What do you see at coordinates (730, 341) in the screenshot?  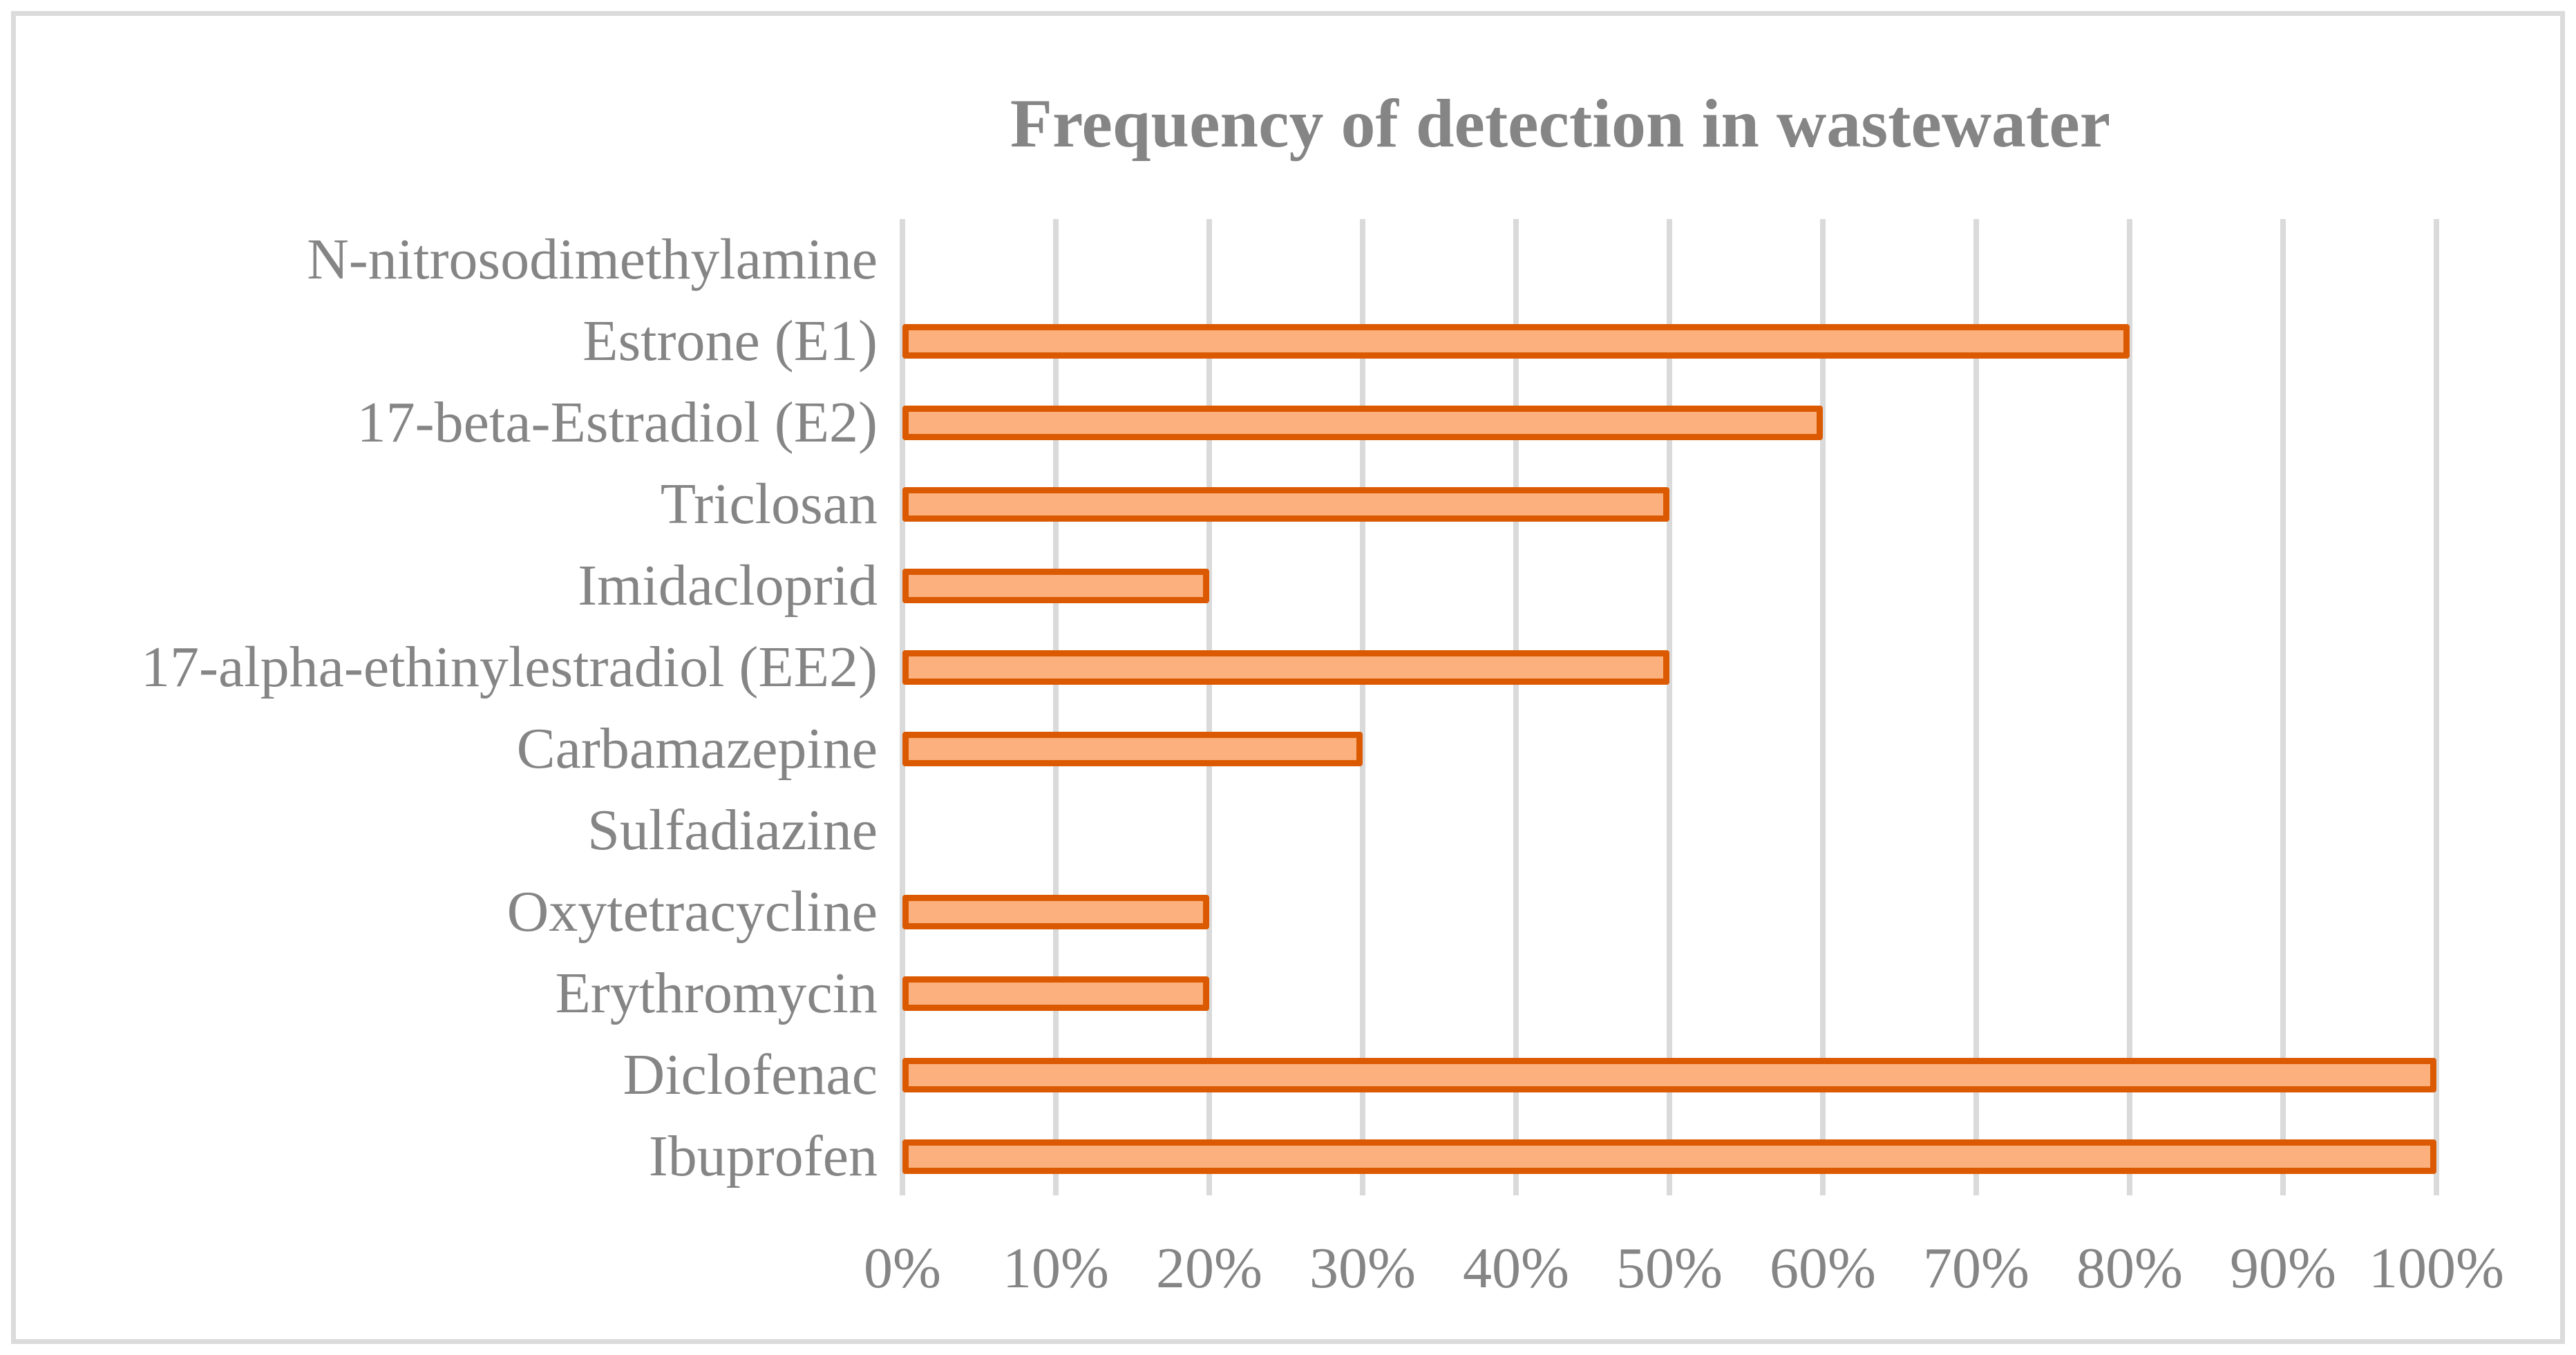 I see `category-label: Estrone (E1)` at bounding box center [730, 341].